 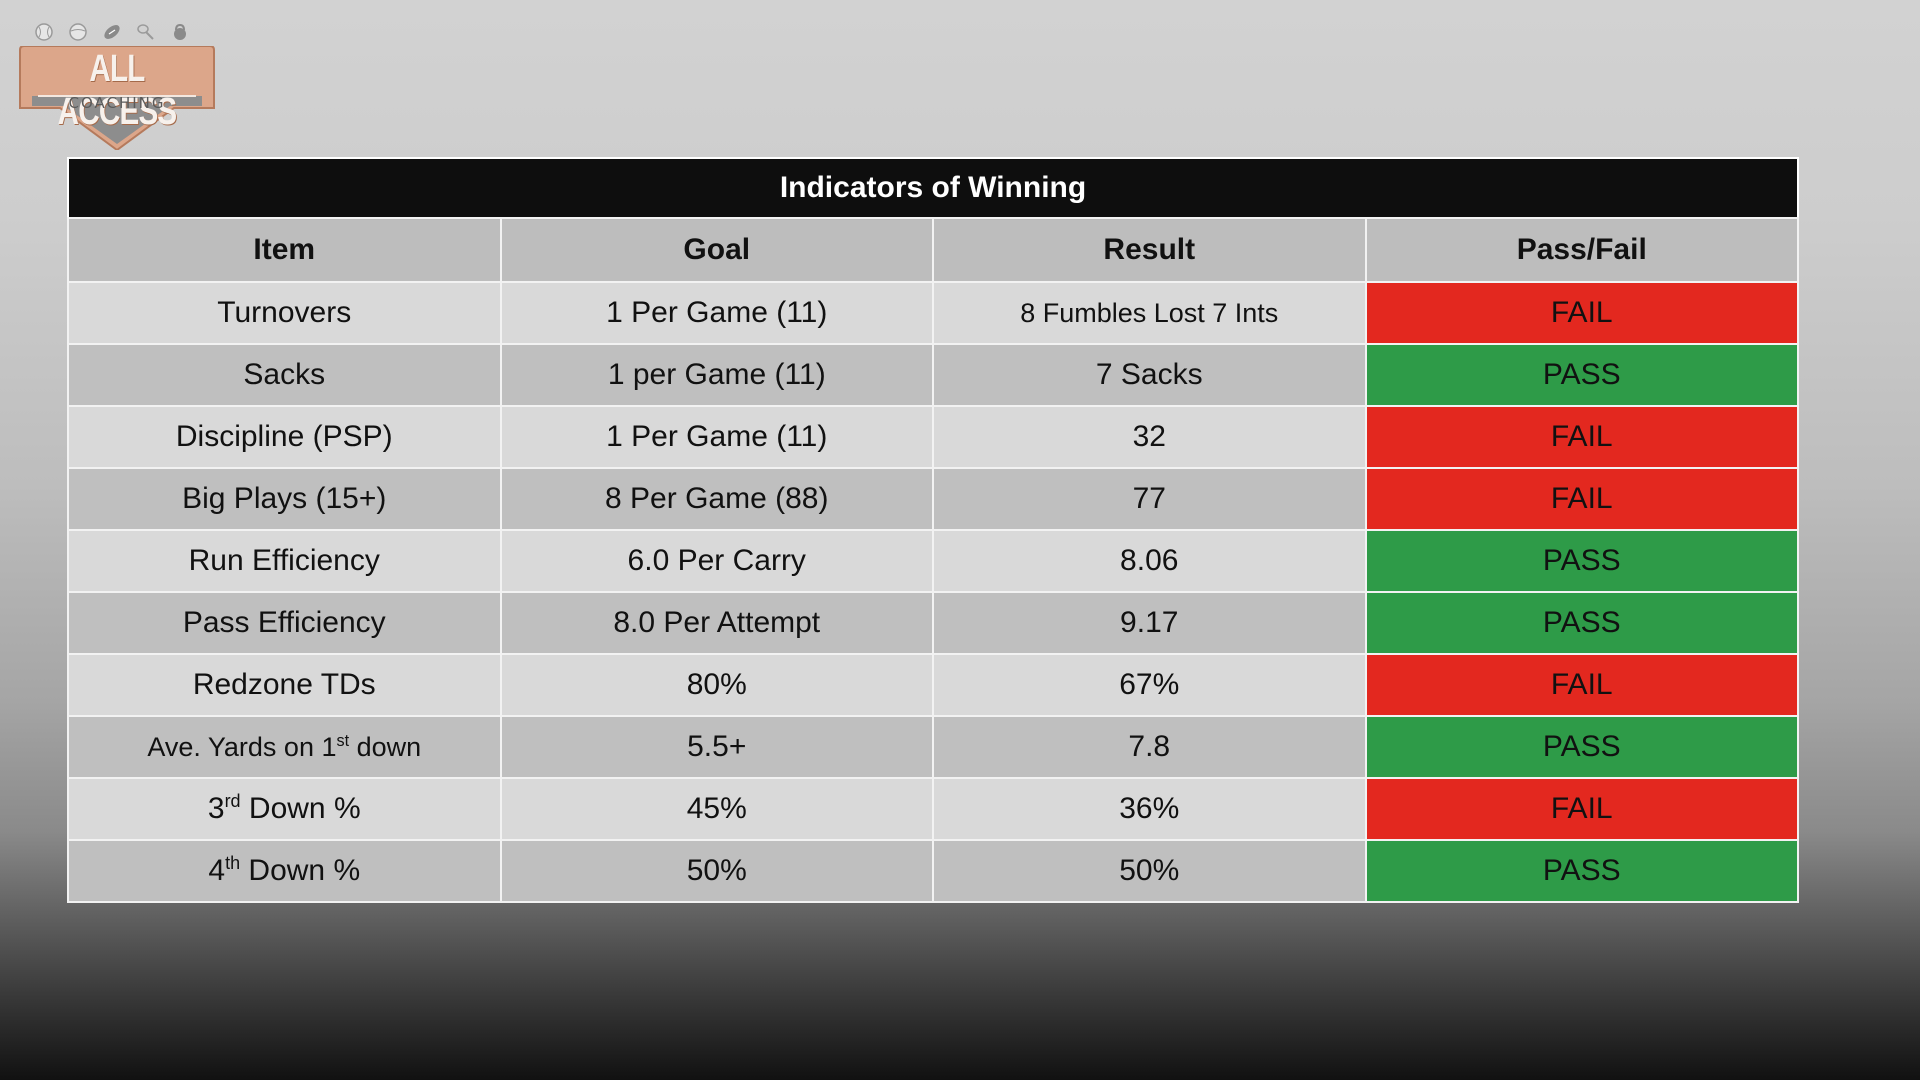 I want to click on item-cell: Pass Efficiency, so click(x=284, y=623).